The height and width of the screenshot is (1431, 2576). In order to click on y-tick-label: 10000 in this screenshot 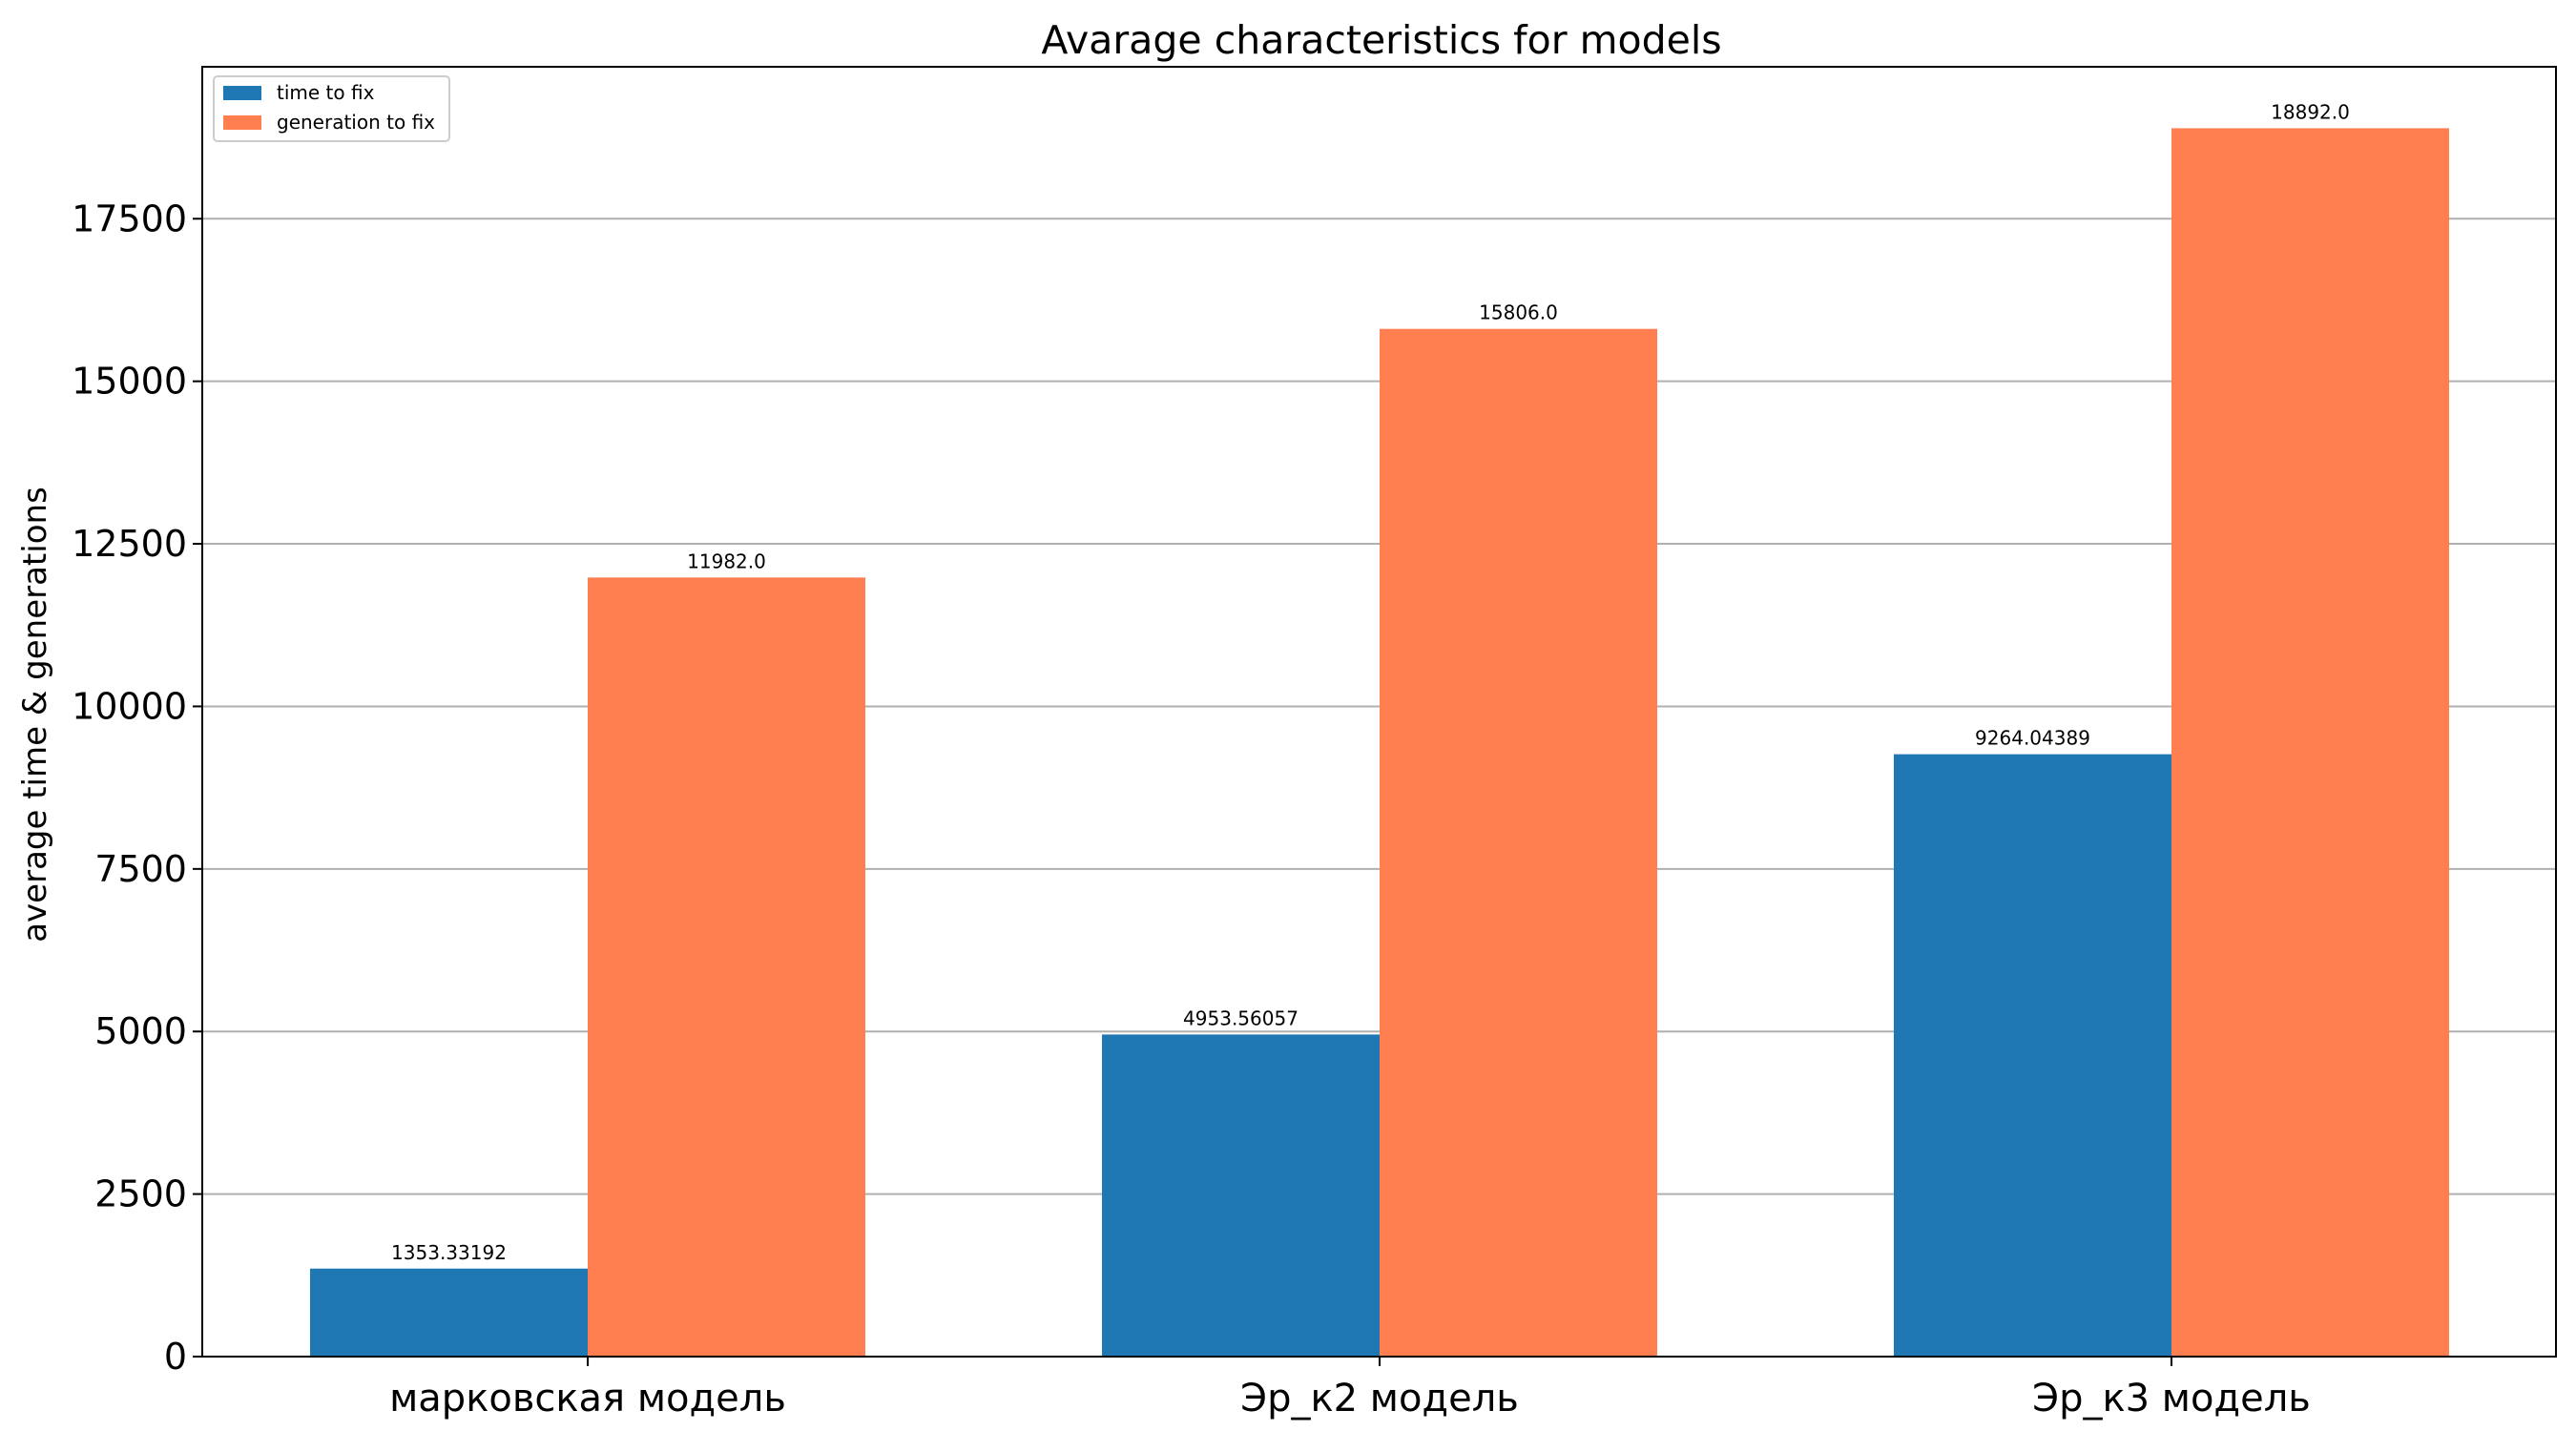, I will do `click(129, 706)`.